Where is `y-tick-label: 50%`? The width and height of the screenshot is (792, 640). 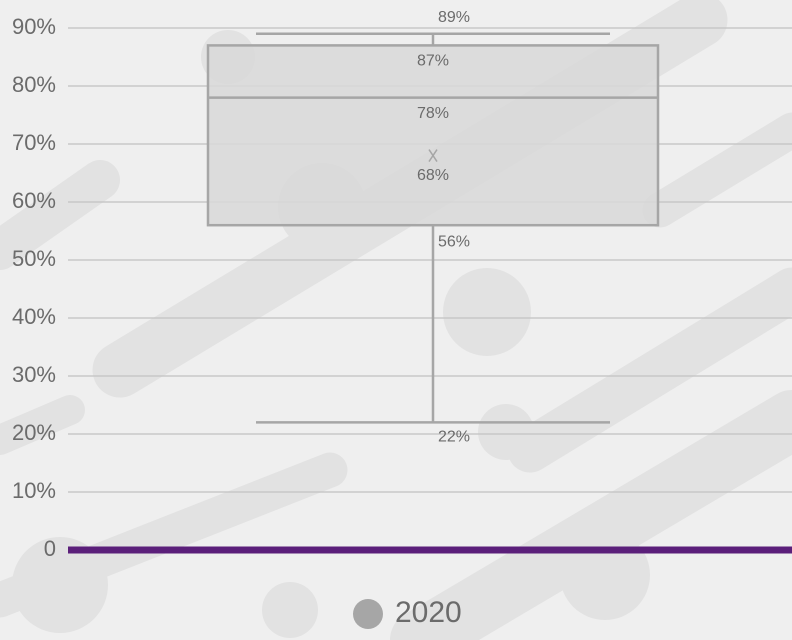
y-tick-label: 50% is located at coordinates (34, 258).